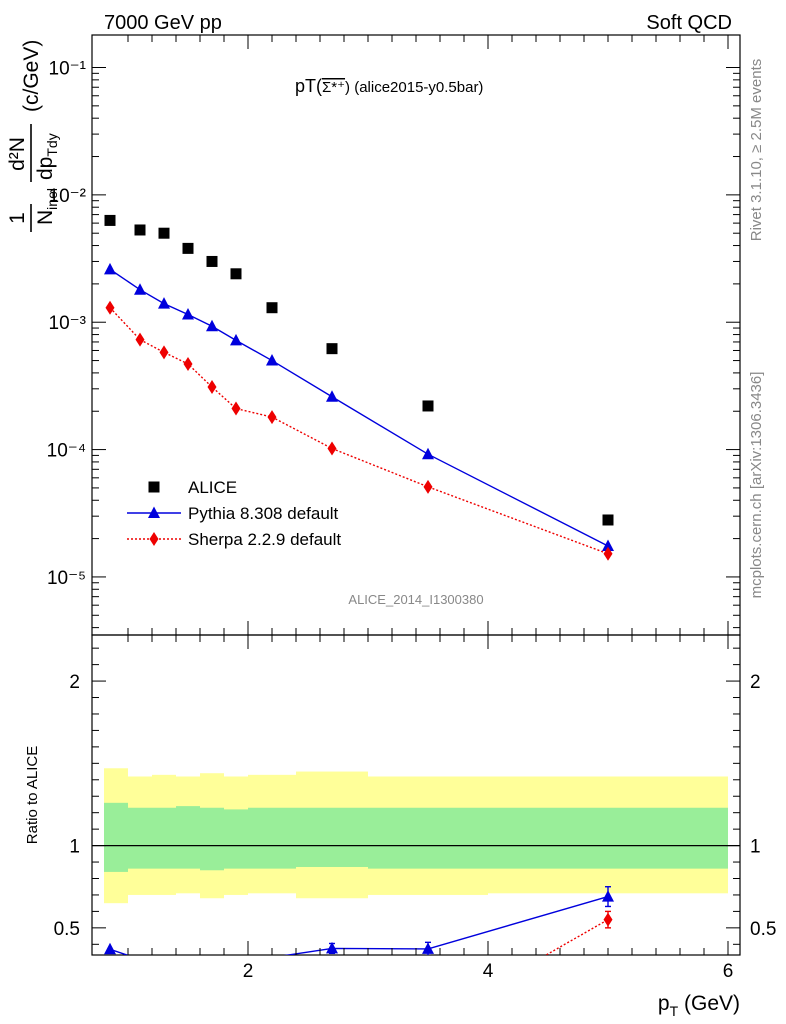 This screenshot has width=786, height=1024. What do you see at coordinates (756, 150) in the screenshot?
I see `rivet-version-label: Rivet 3.1.10, ≥ 2.5M events` at bounding box center [756, 150].